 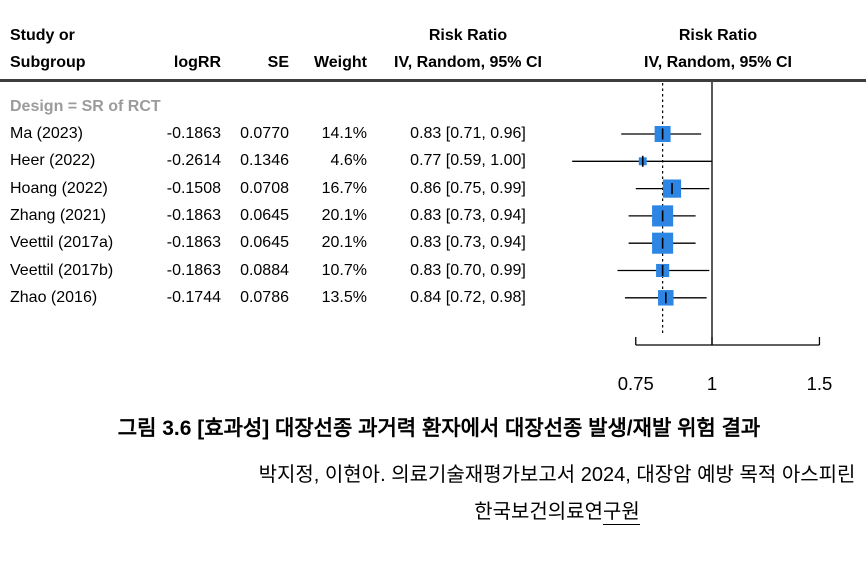 What do you see at coordinates (344, 133) in the screenshot?
I see `weight-value: 14.1%` at bounding box center [344, 133].